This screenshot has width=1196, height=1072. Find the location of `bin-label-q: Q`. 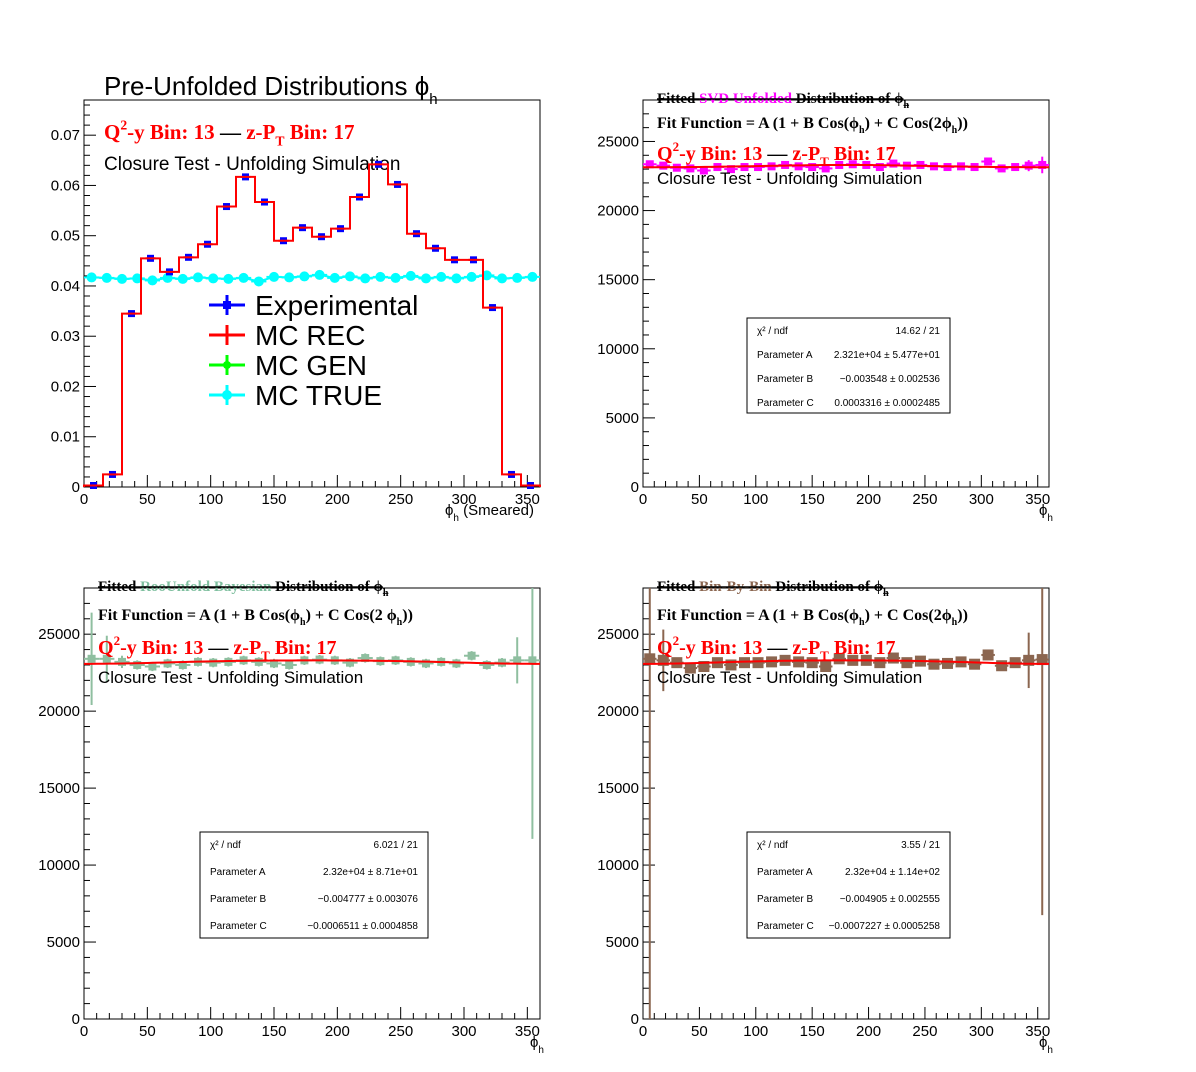

bin-label-q: Q is located at coordinates (665, 648).